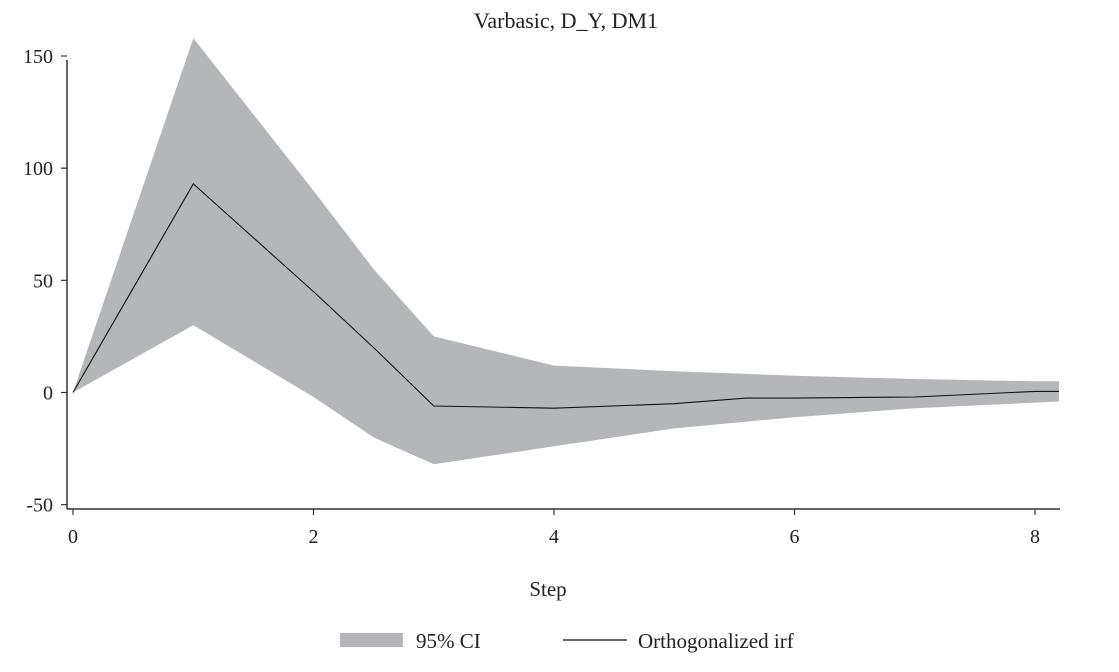 The height and width of the screenshot is (672, 1119). I want to click on x-tick-label: 0, so click(73, 537).